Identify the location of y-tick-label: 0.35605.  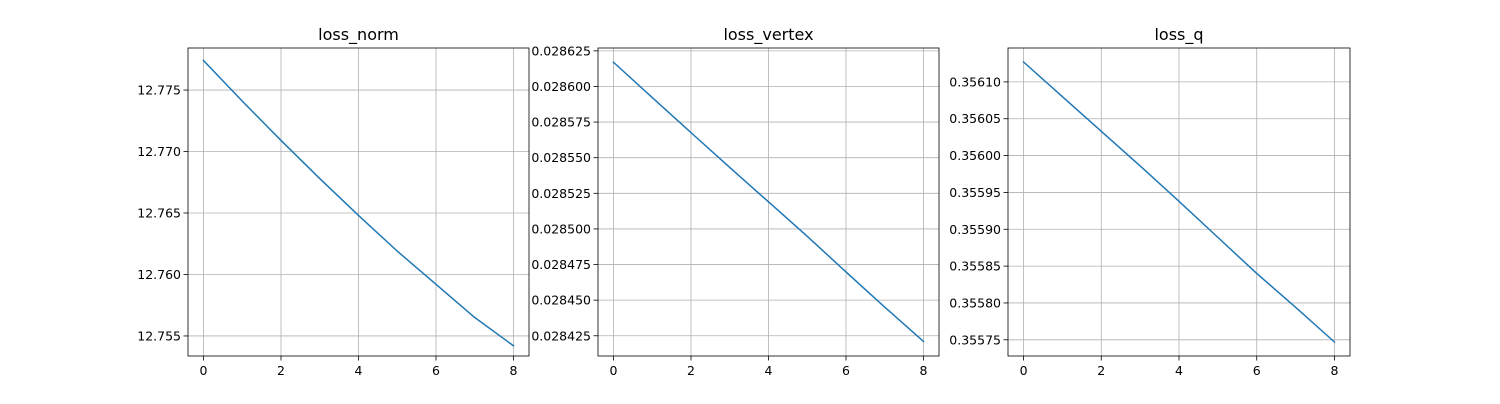
(975, 118).